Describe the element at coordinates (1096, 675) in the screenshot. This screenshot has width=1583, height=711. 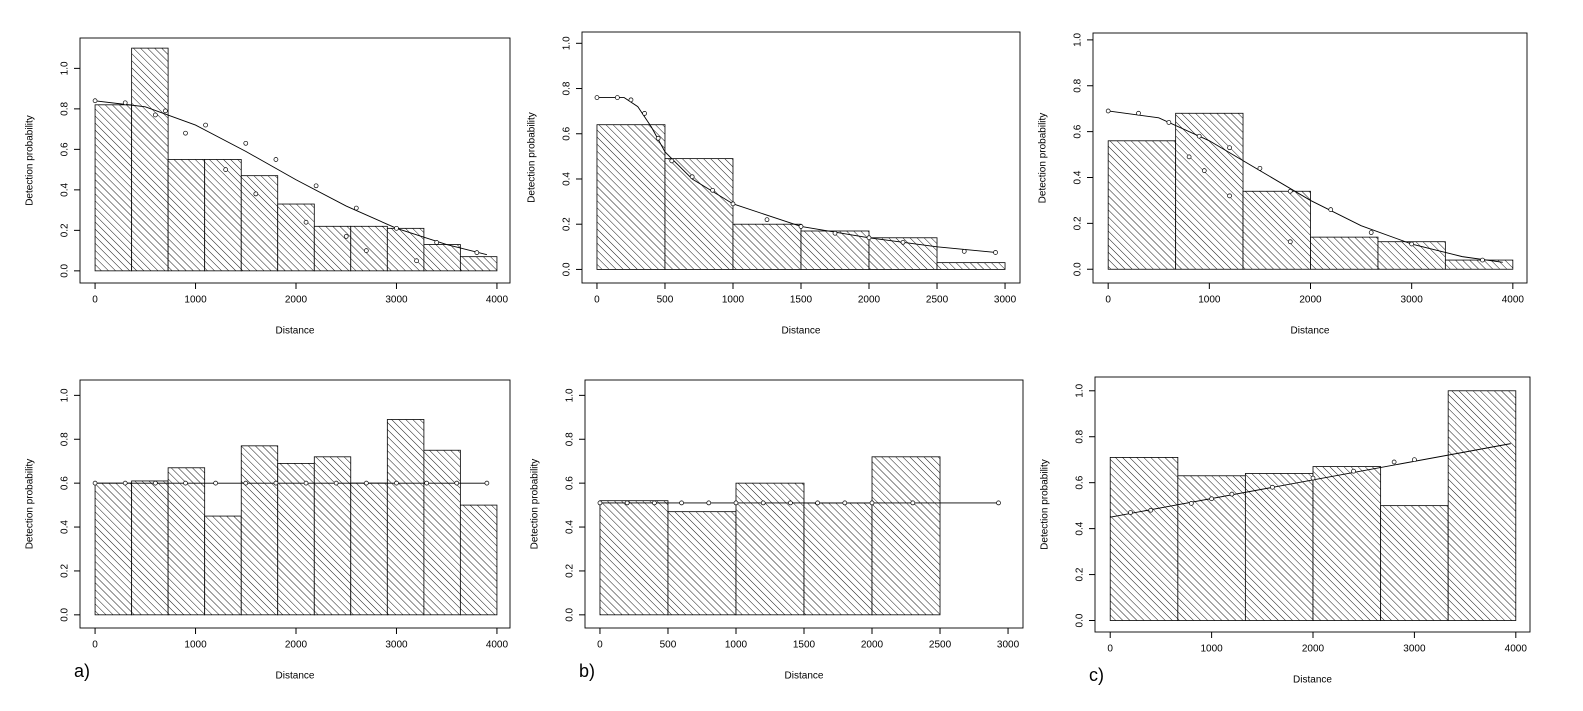
I see `panel-label: c)` at that location.